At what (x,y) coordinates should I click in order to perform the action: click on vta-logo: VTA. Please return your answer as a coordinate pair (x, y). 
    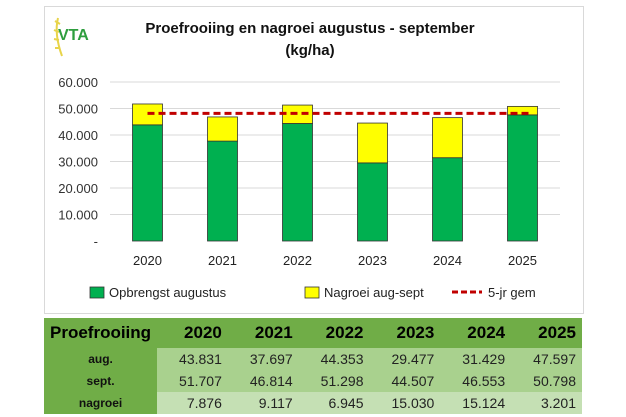
    Looking at the image, I should click on (71, 37).